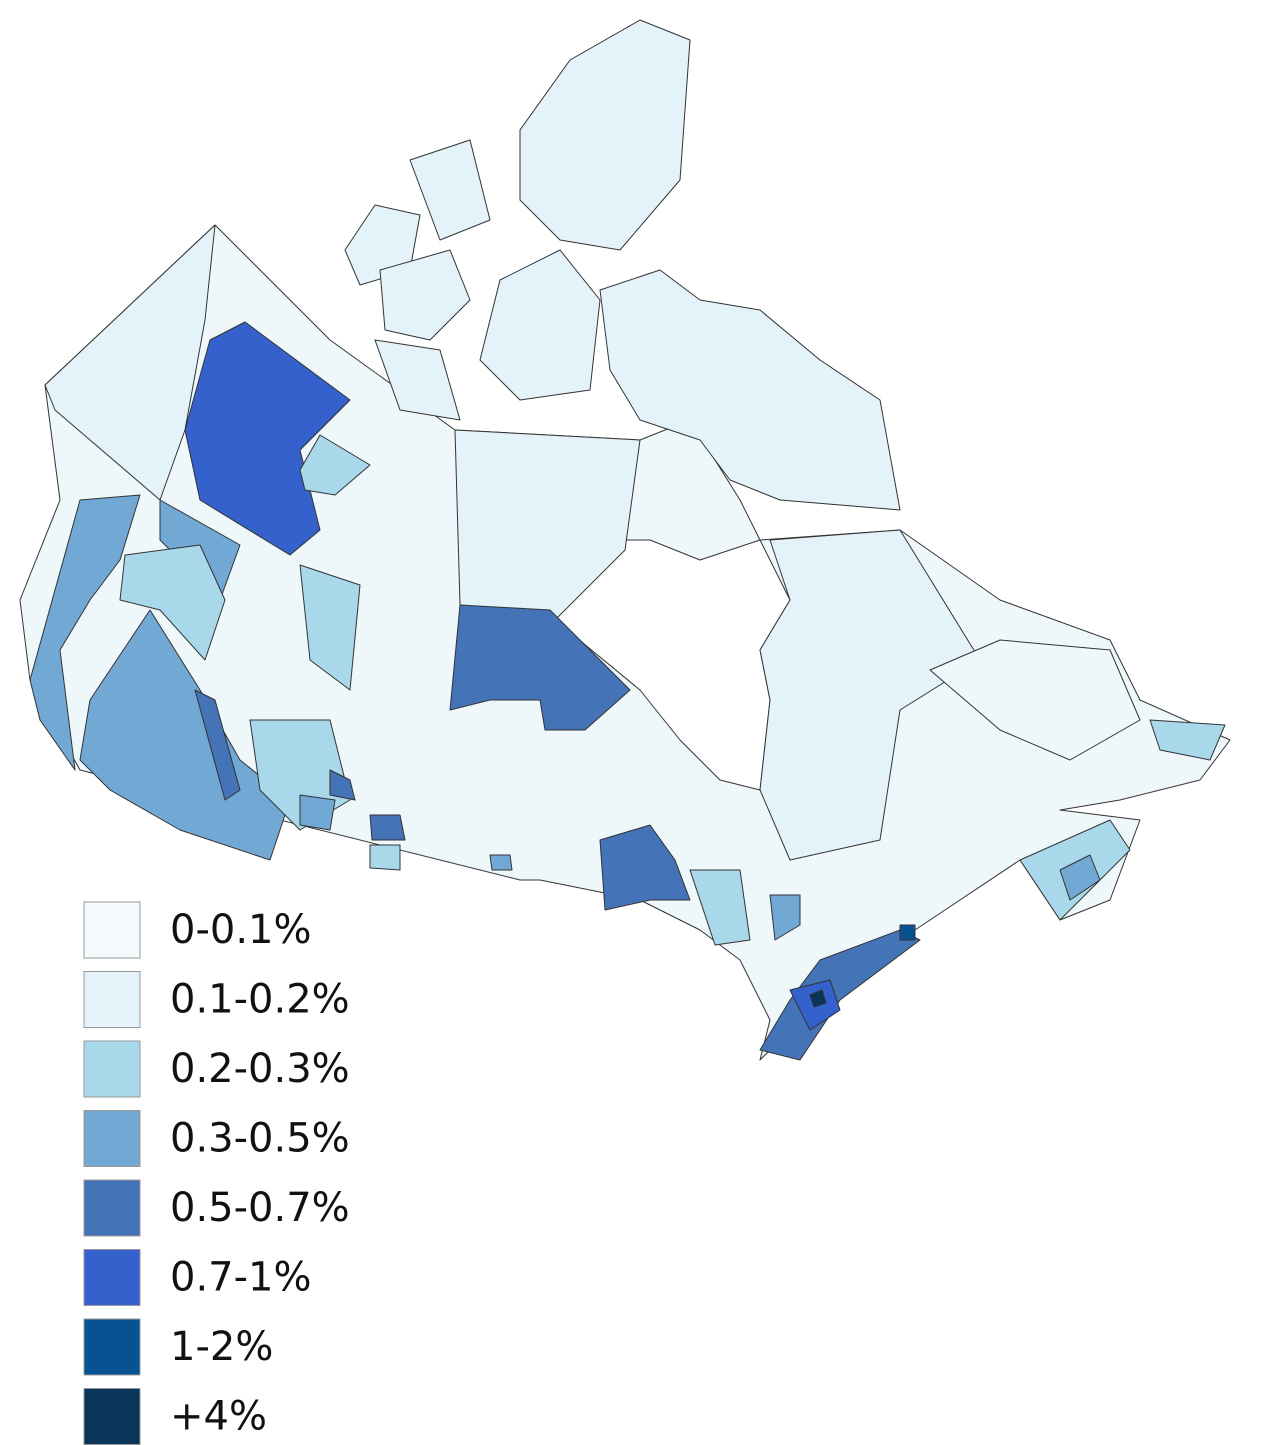  Describe the element at coordinates (221, 1347) in the screenshot. I see `legend-label: 1-2%` at that location.